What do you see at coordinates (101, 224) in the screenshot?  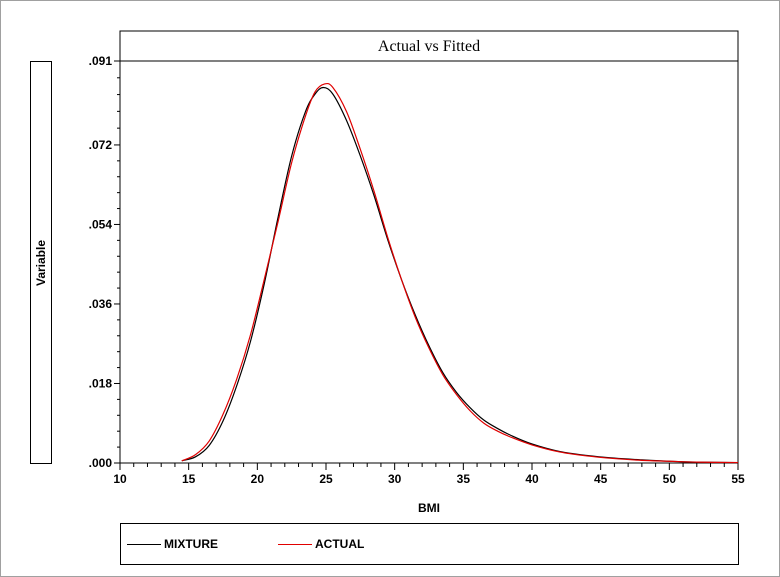 I see `y-tick-label: .054` at bounding box center [101, 224].